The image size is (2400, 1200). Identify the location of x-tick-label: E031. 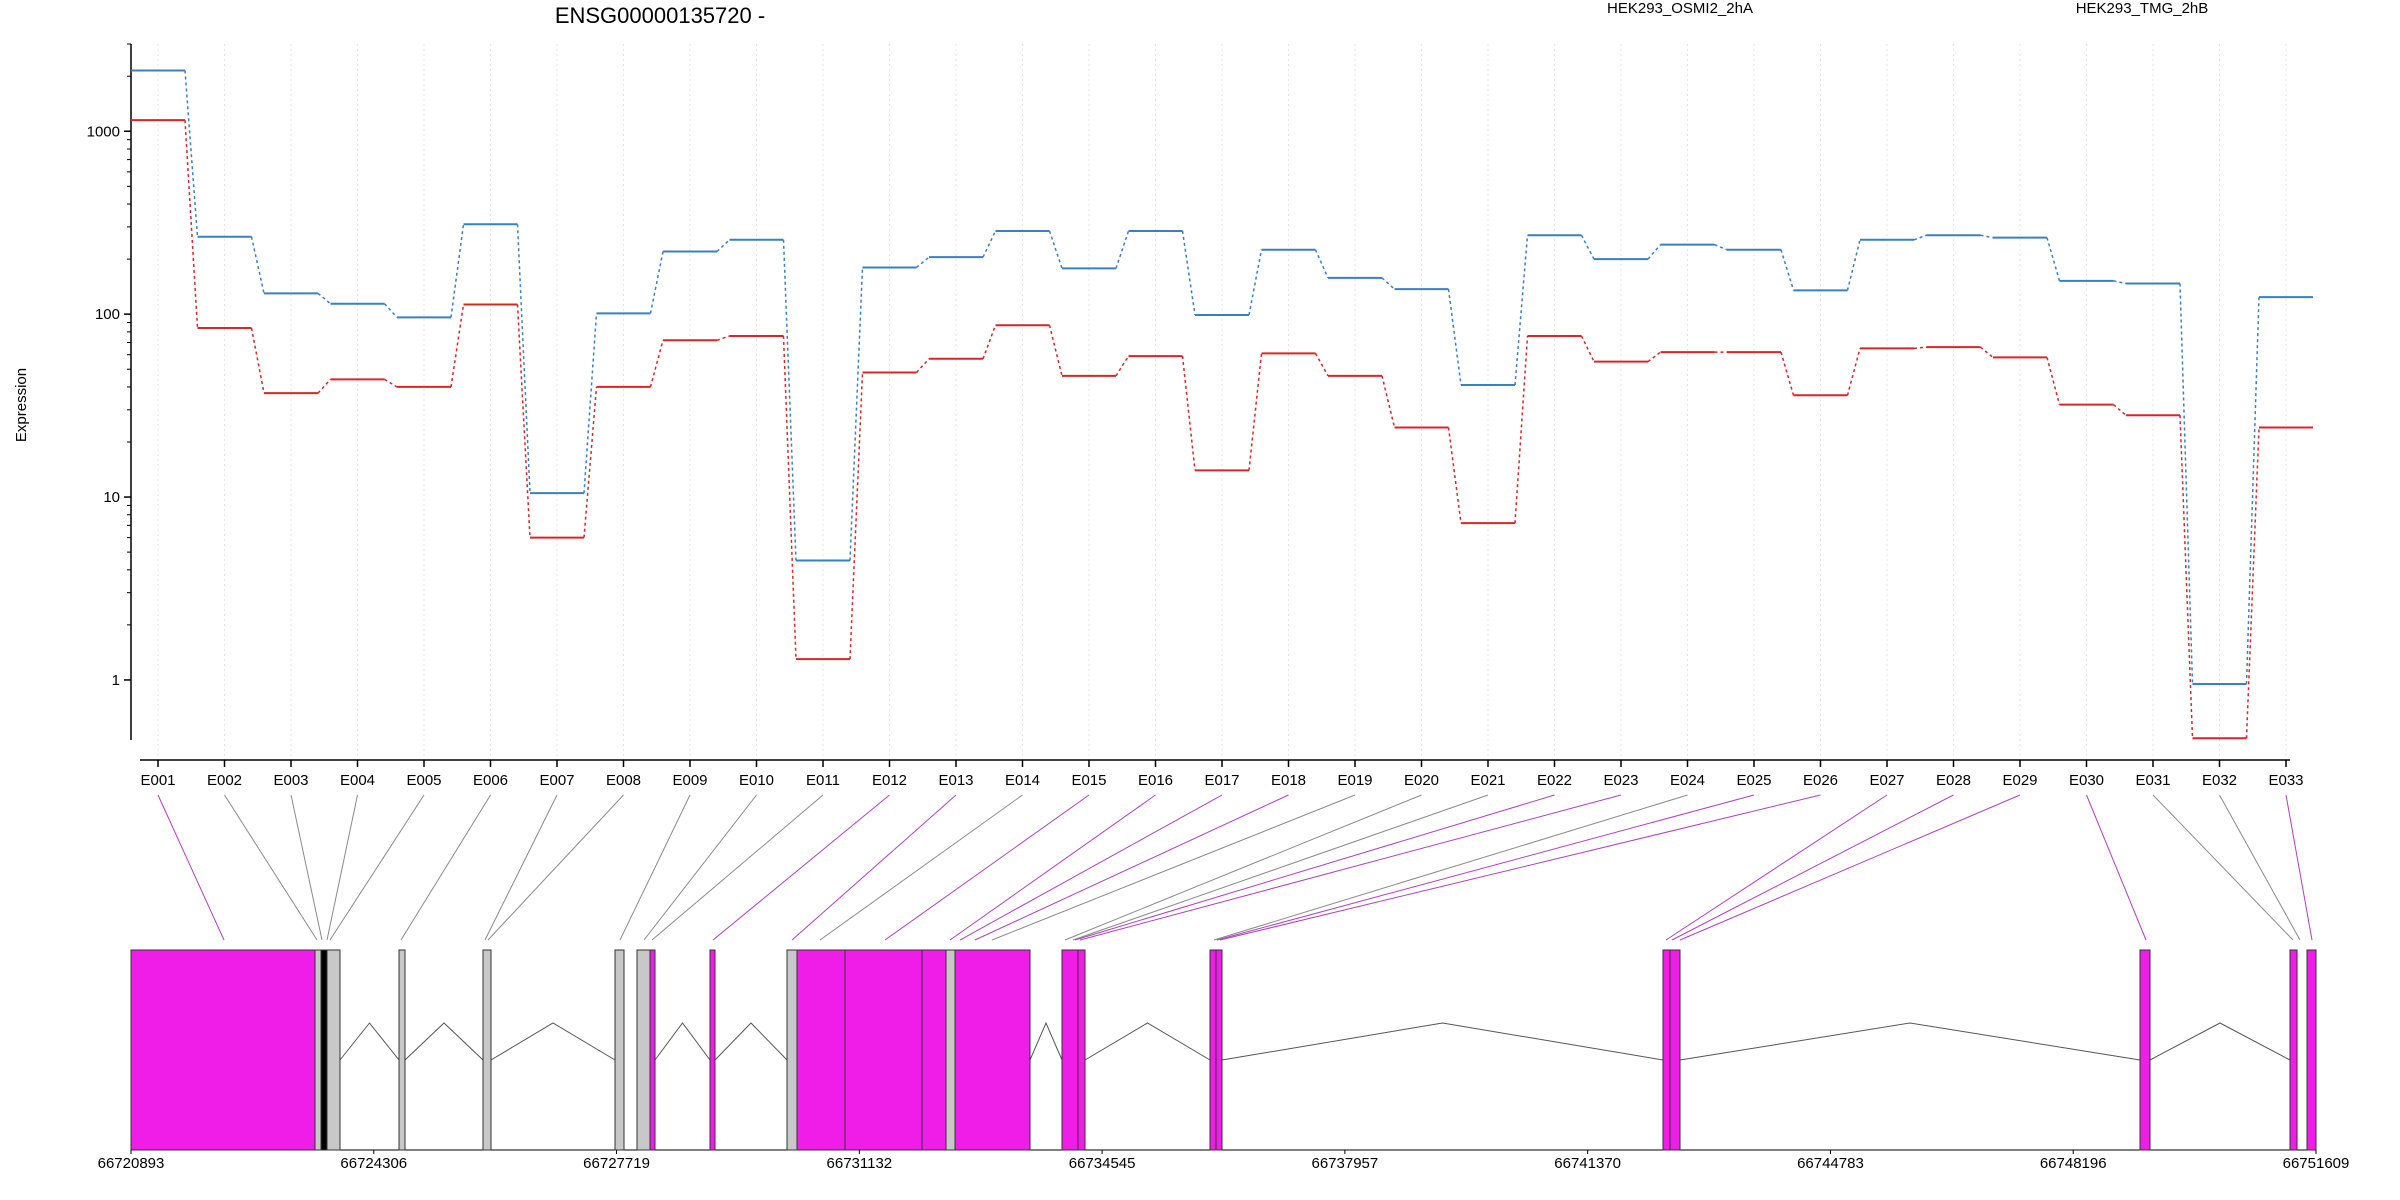
(2152, 780).